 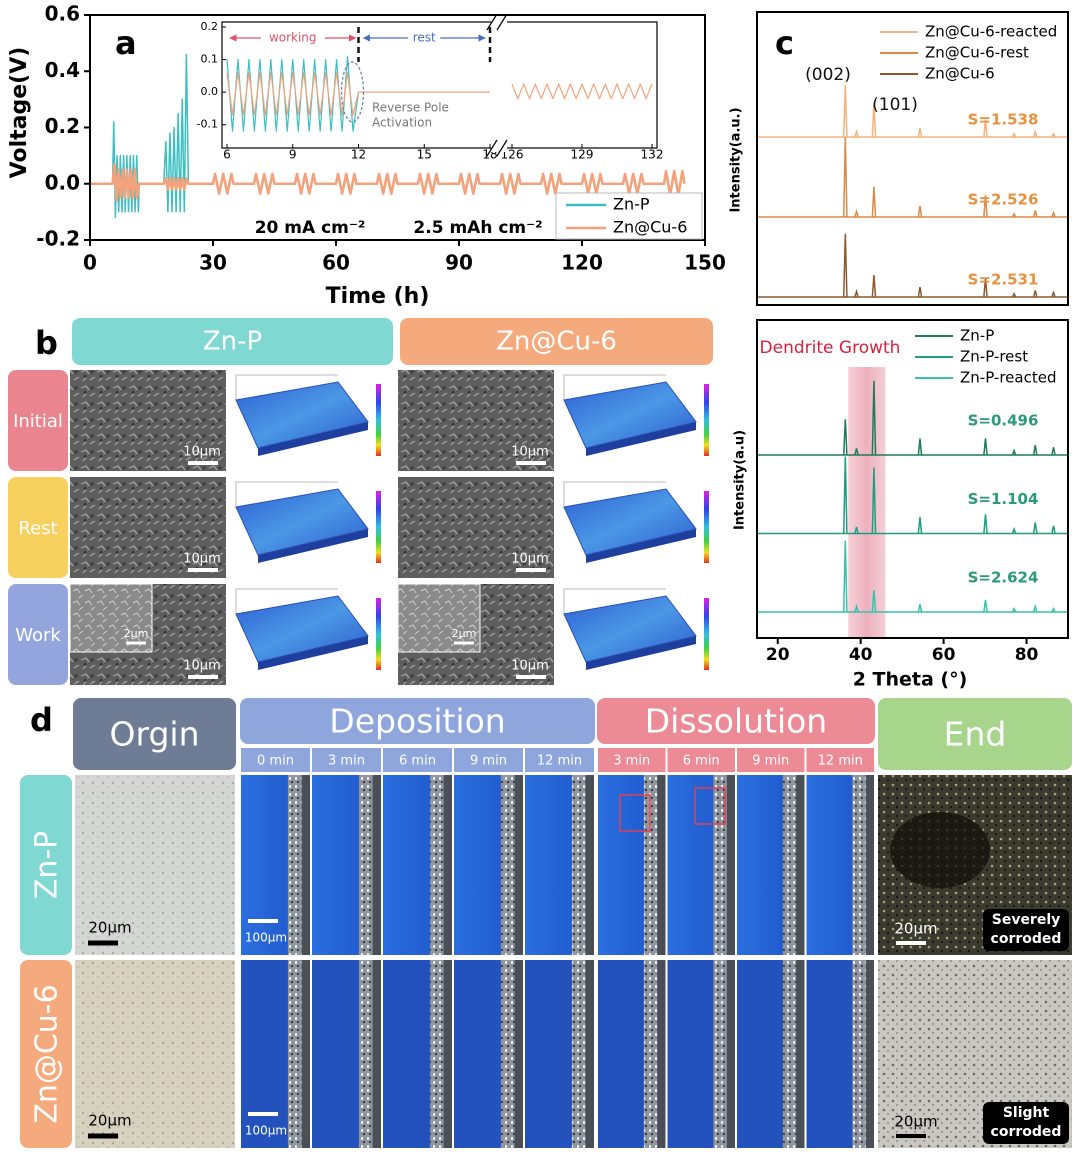 I want to click on annotation: (002), so click(x=828, y=75).